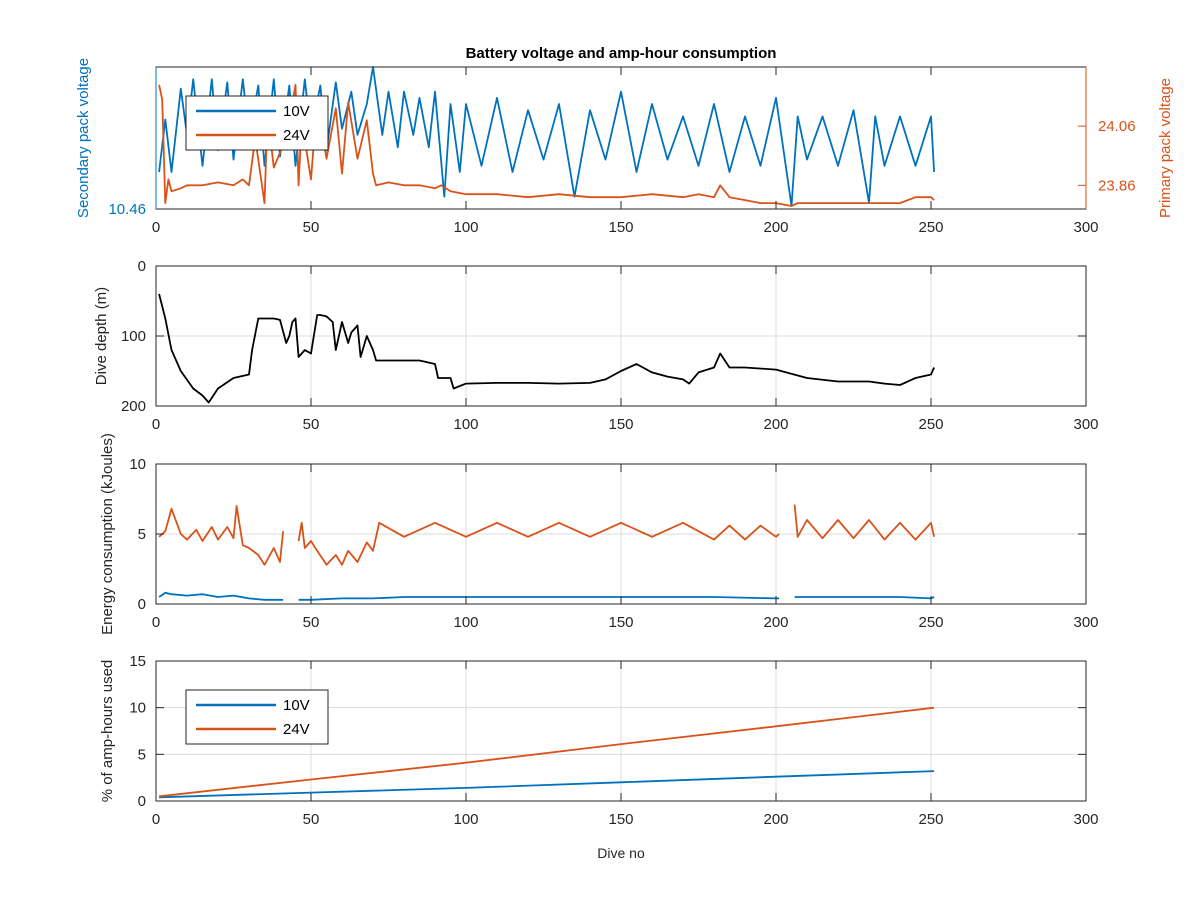 This screenshot has width=1200, height=900. Describe the element at coordinates (107, 731) in the screenshot. I see `y-axis-label: % of amp-hours used` at that location.